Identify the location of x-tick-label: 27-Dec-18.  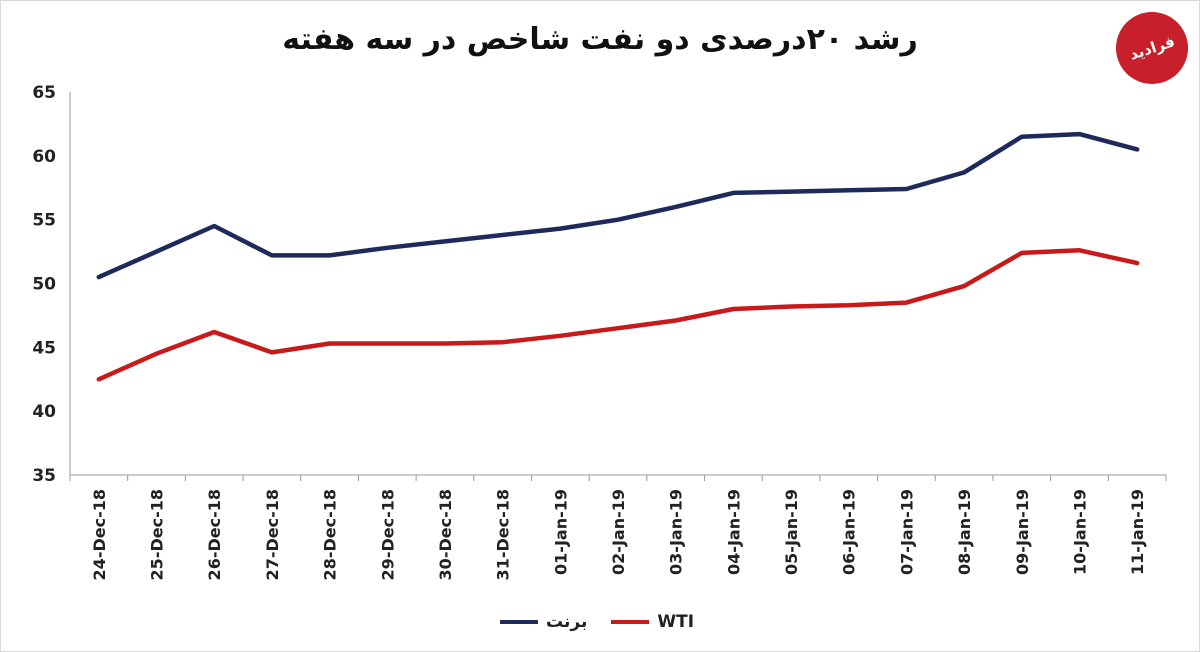
(272, 534).